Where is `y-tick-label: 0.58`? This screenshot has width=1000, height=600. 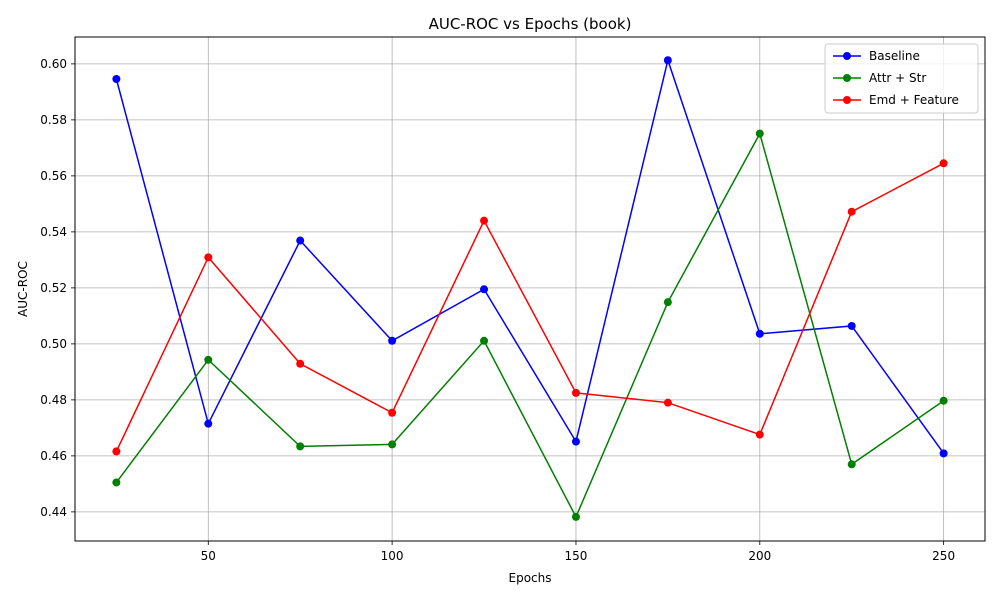 y-tick-label: 0.58 is located at coordinates (53, 120).